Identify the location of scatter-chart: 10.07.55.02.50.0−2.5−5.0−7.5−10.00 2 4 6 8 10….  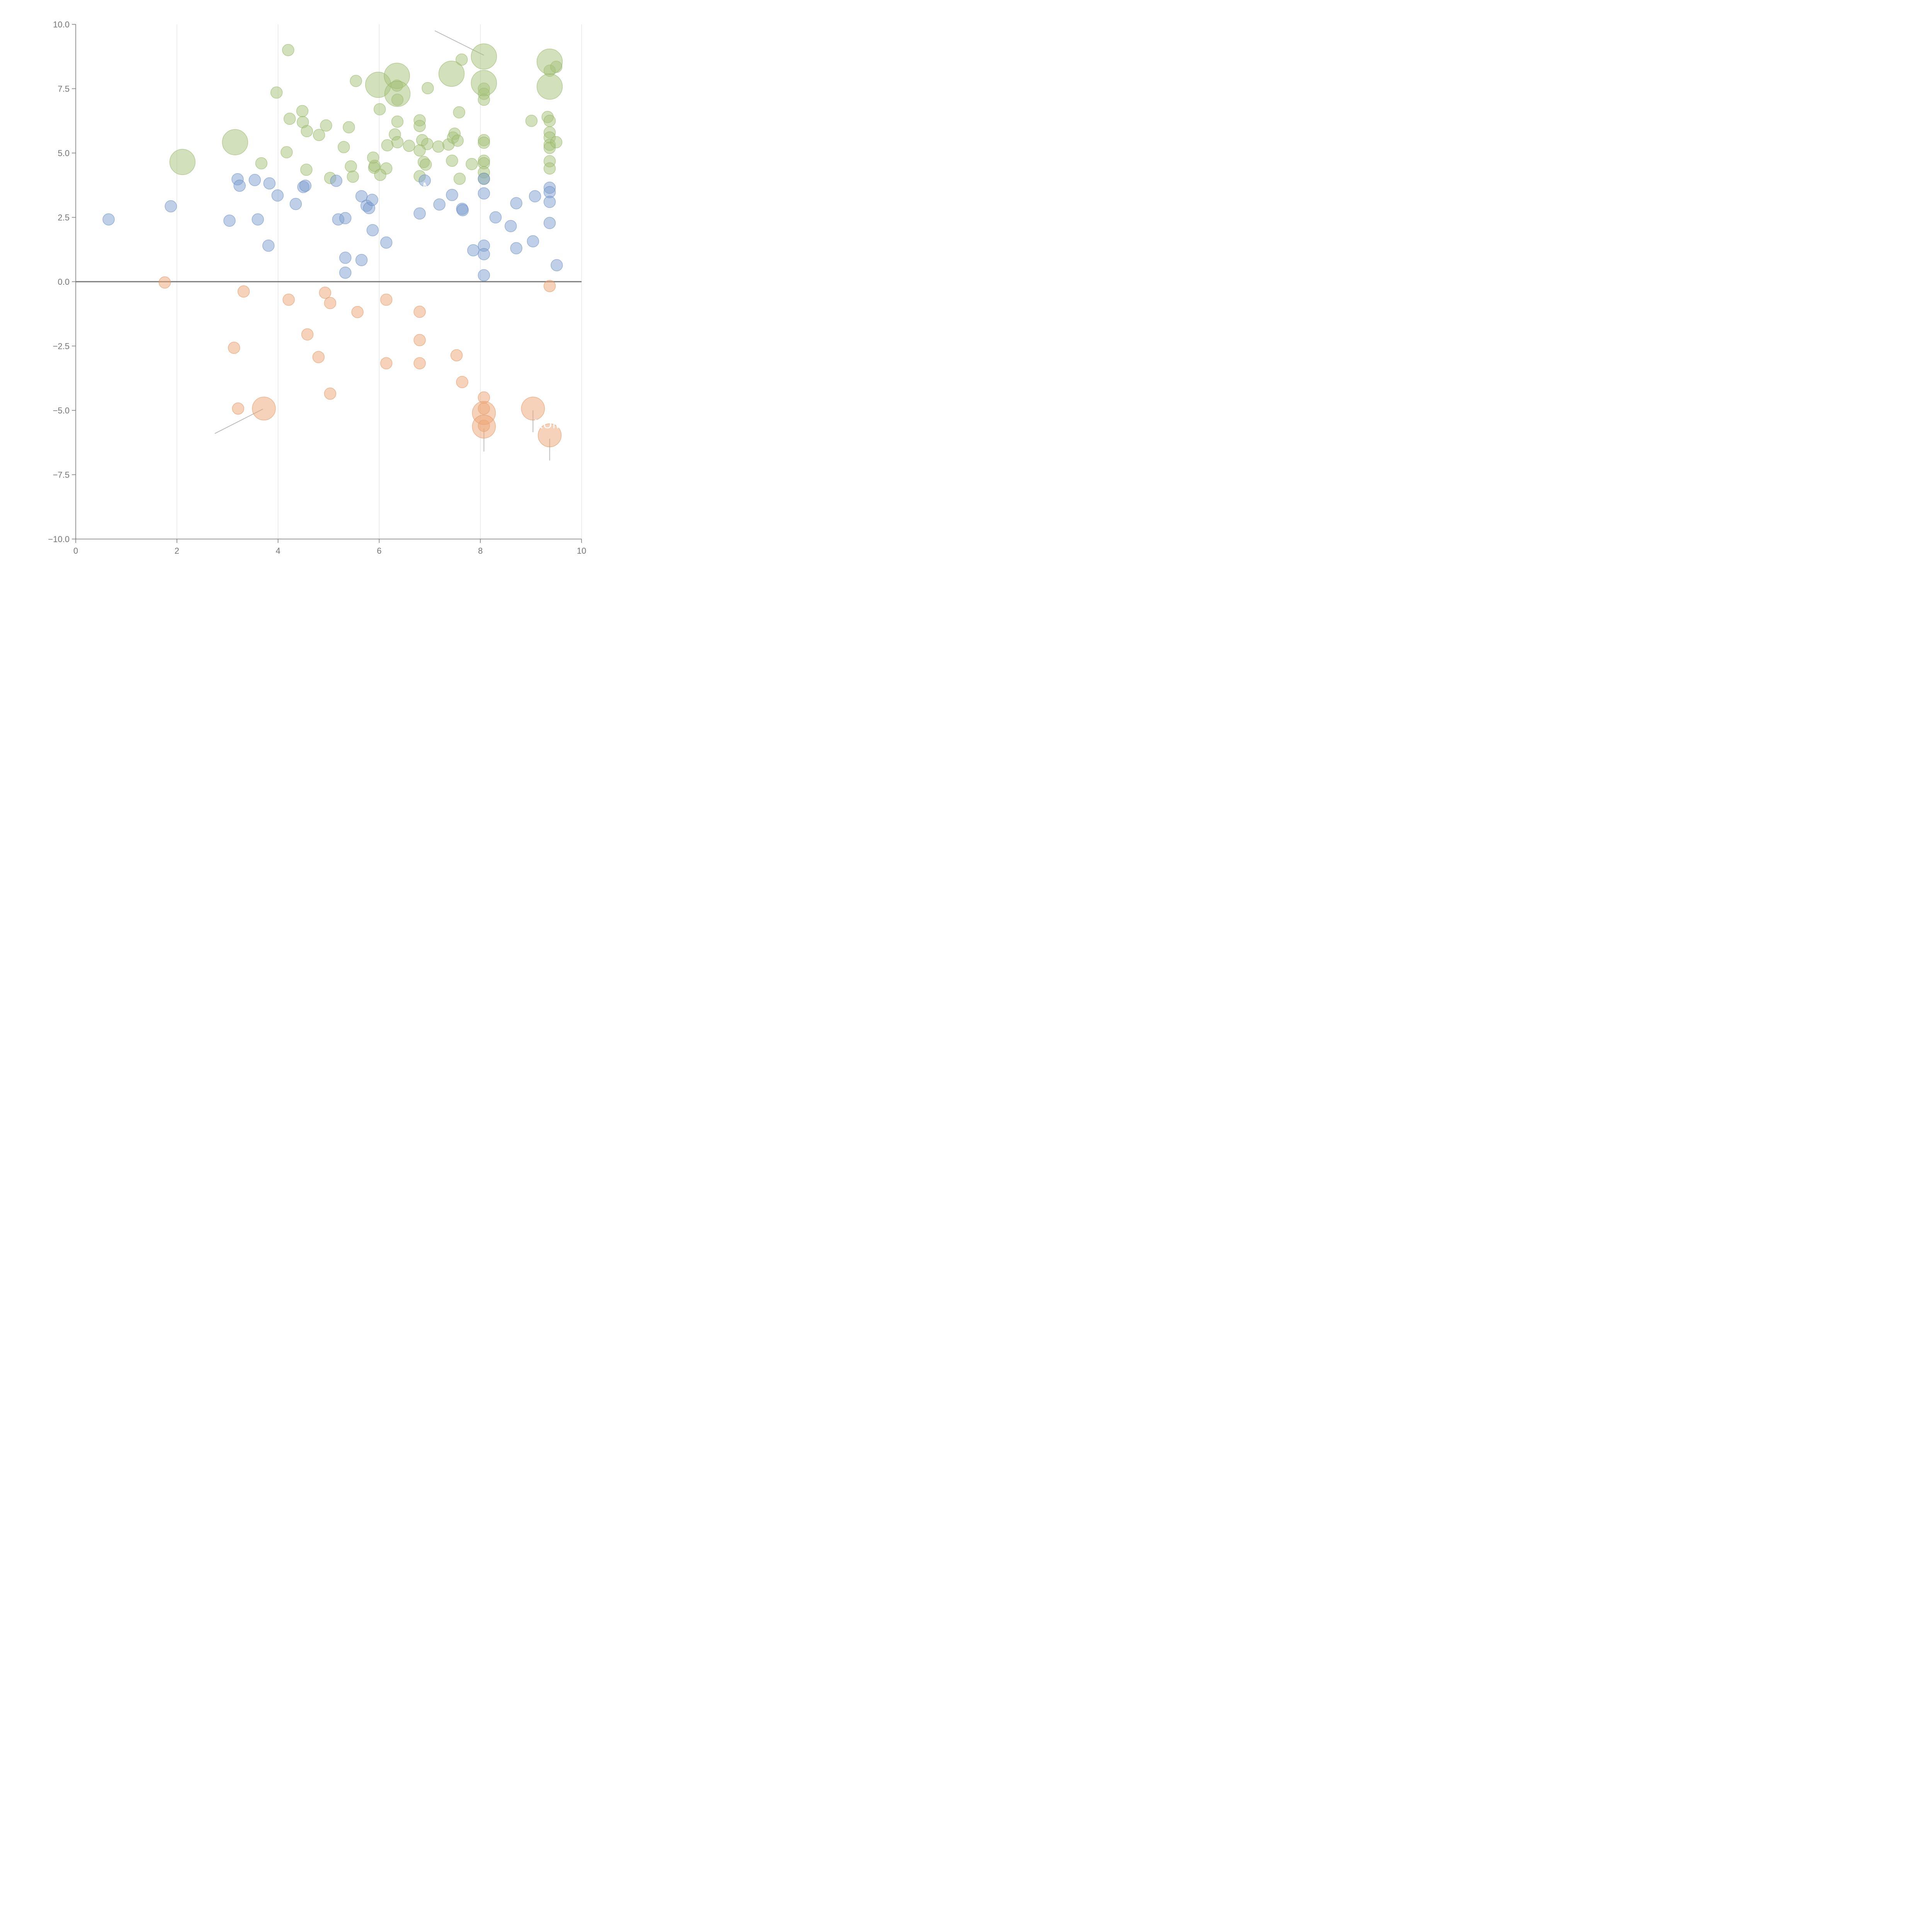
(317, 288).